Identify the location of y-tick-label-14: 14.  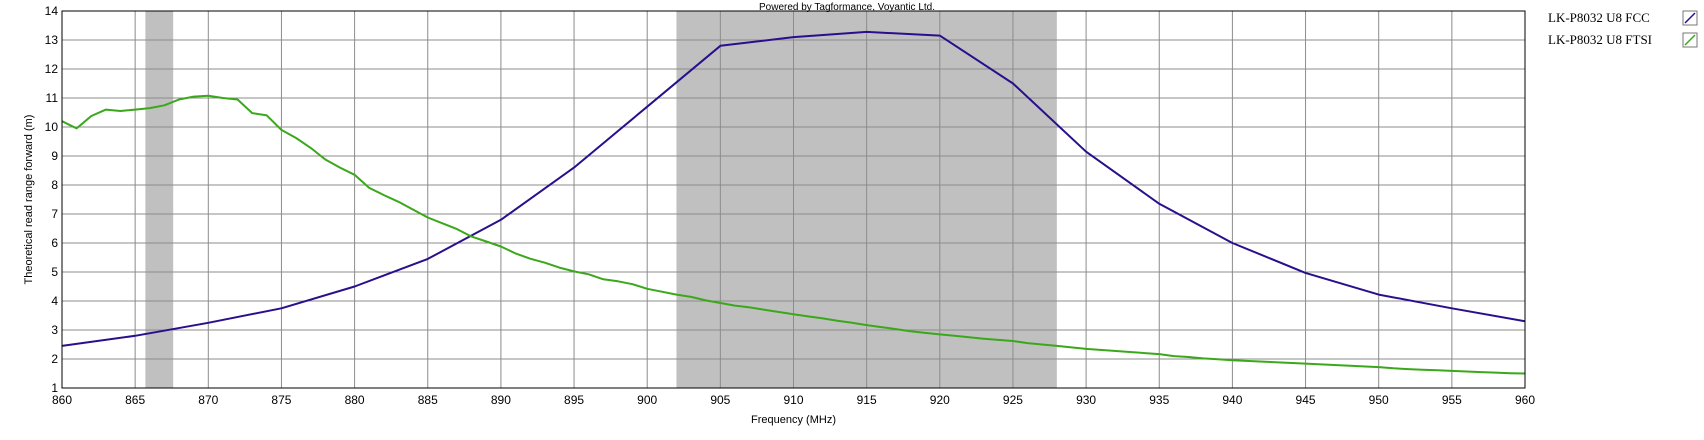
(52, 11).